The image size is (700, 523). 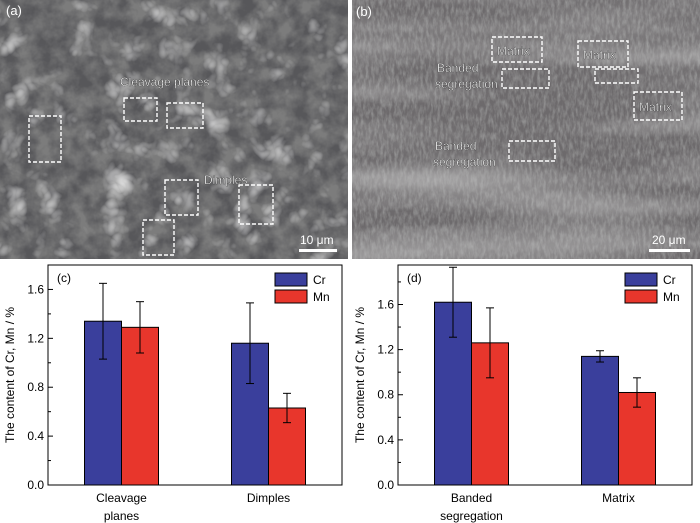 I want to click on scale-bar-a, so click(x=318, y=250).